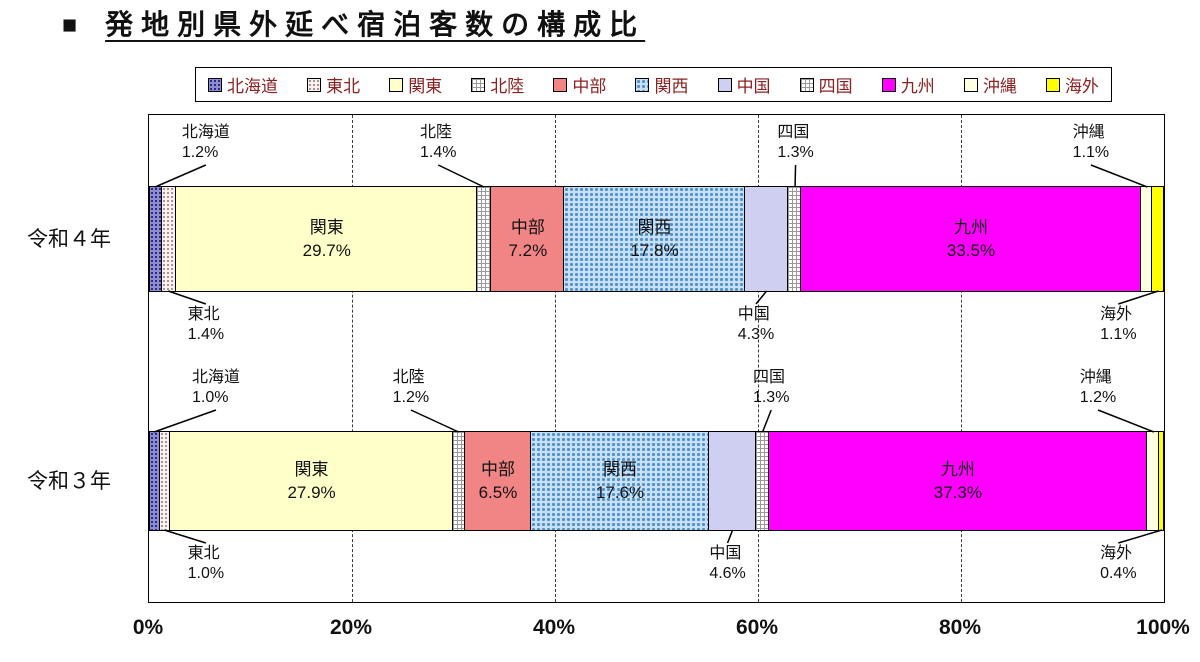 This screenshot has height=662, width=1200. I want to click on bar-segment-r0-s9, so click(1146, 239).